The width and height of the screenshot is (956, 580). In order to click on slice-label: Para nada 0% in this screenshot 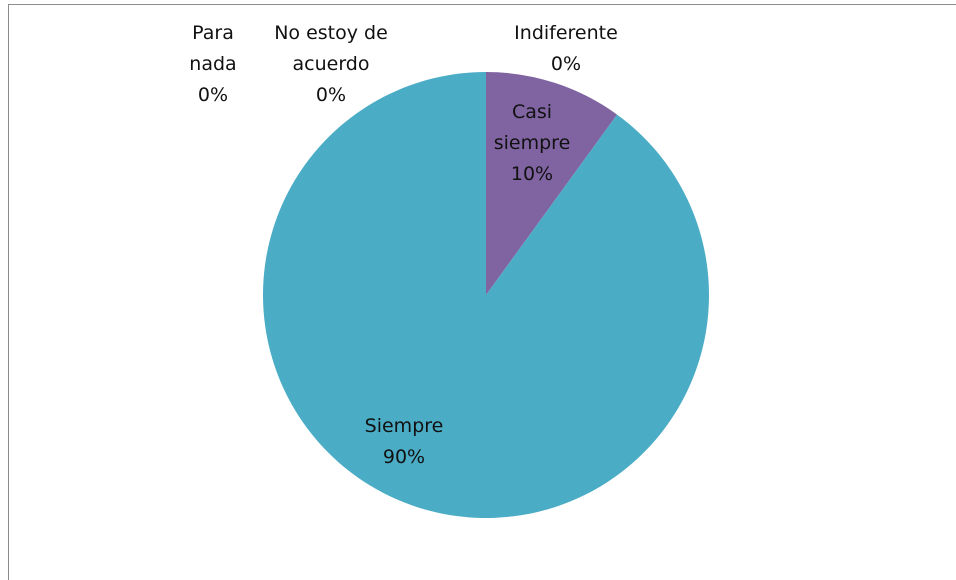, I will do `click(213, 64)`.